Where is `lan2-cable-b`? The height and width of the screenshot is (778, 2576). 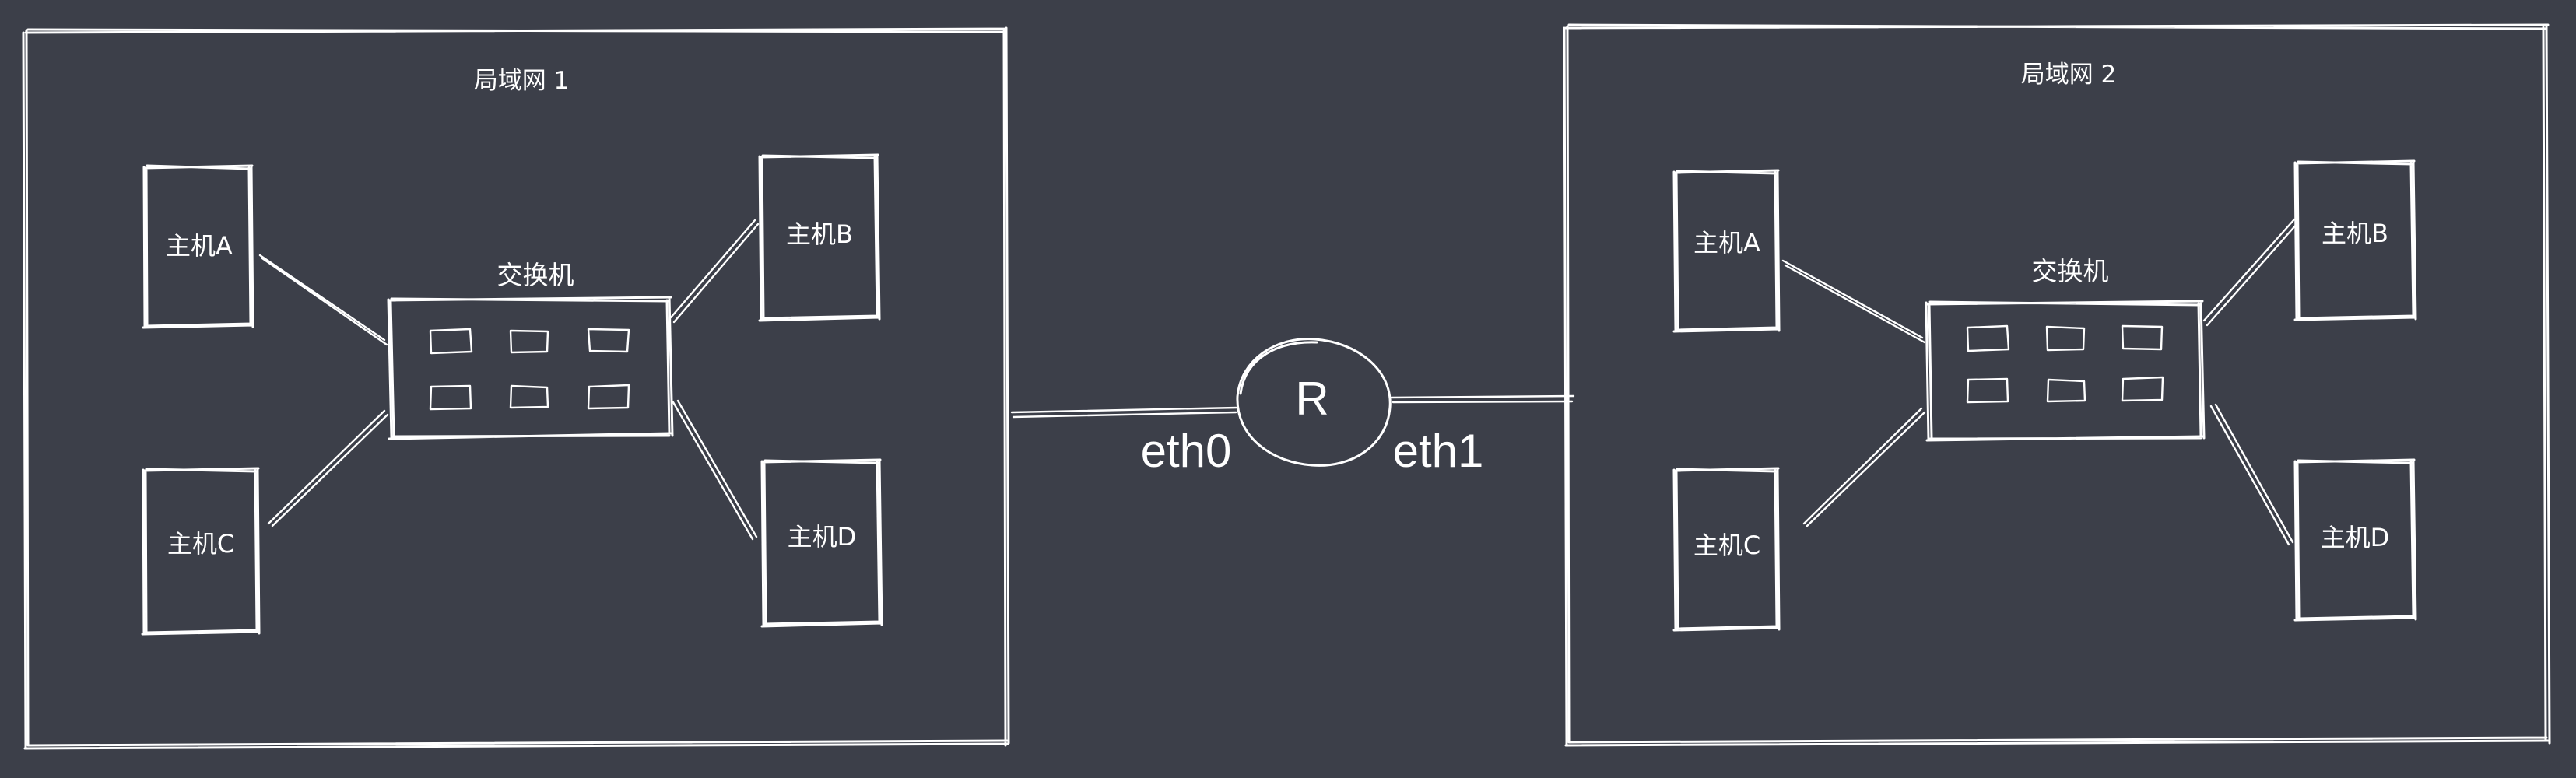
lan2-cable-b is located at coordinates (2251, 273).